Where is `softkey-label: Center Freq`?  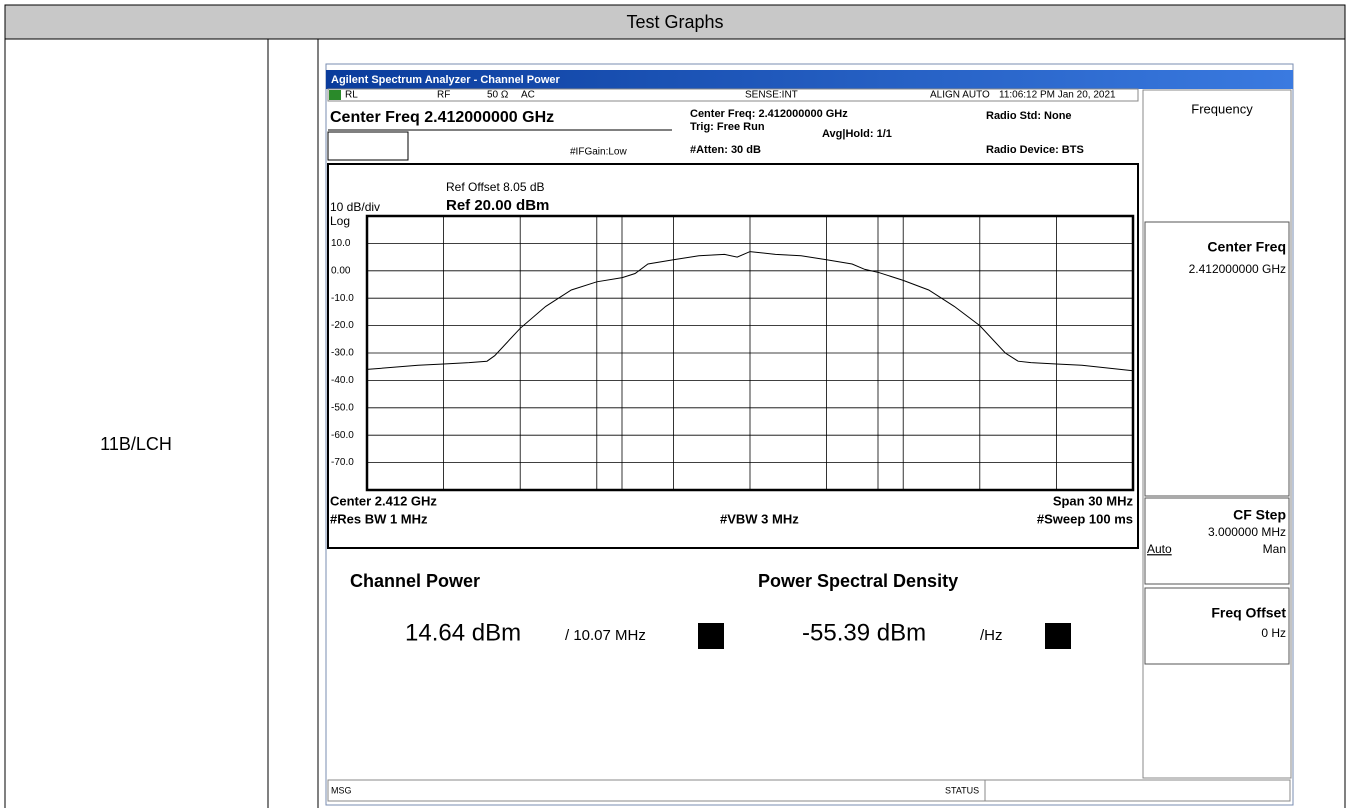 softkey-label: Center Freq is located at coordinates (1246, 247).